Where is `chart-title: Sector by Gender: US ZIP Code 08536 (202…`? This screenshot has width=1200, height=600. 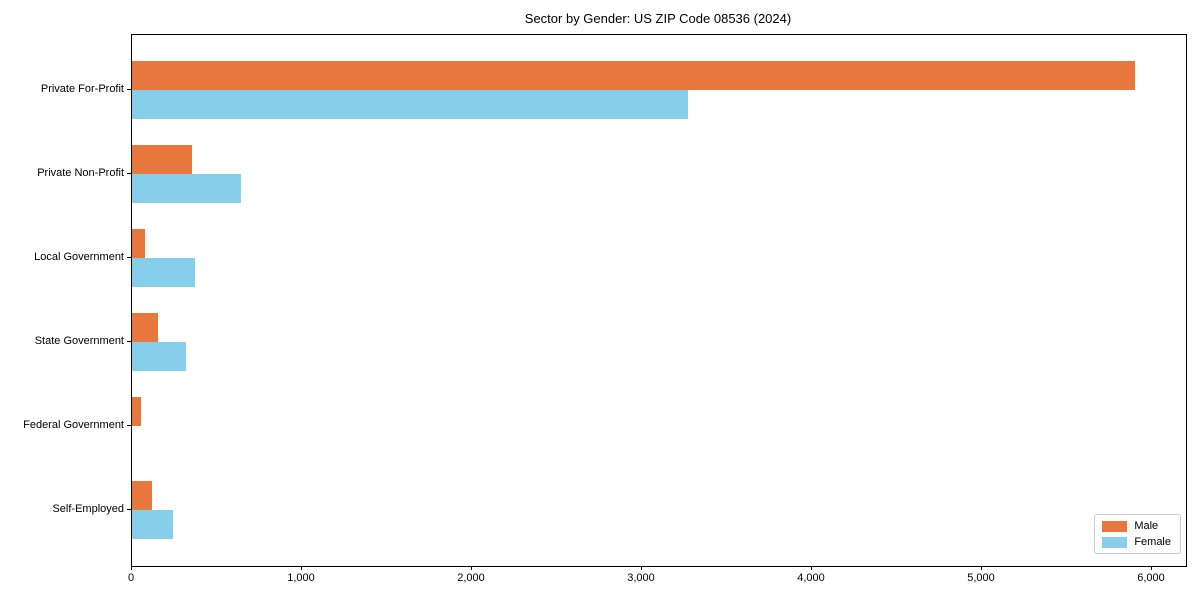 chart-title: Sector by Gender: US ZIP Code 08536 (202… is located at coordinates (658, 18).